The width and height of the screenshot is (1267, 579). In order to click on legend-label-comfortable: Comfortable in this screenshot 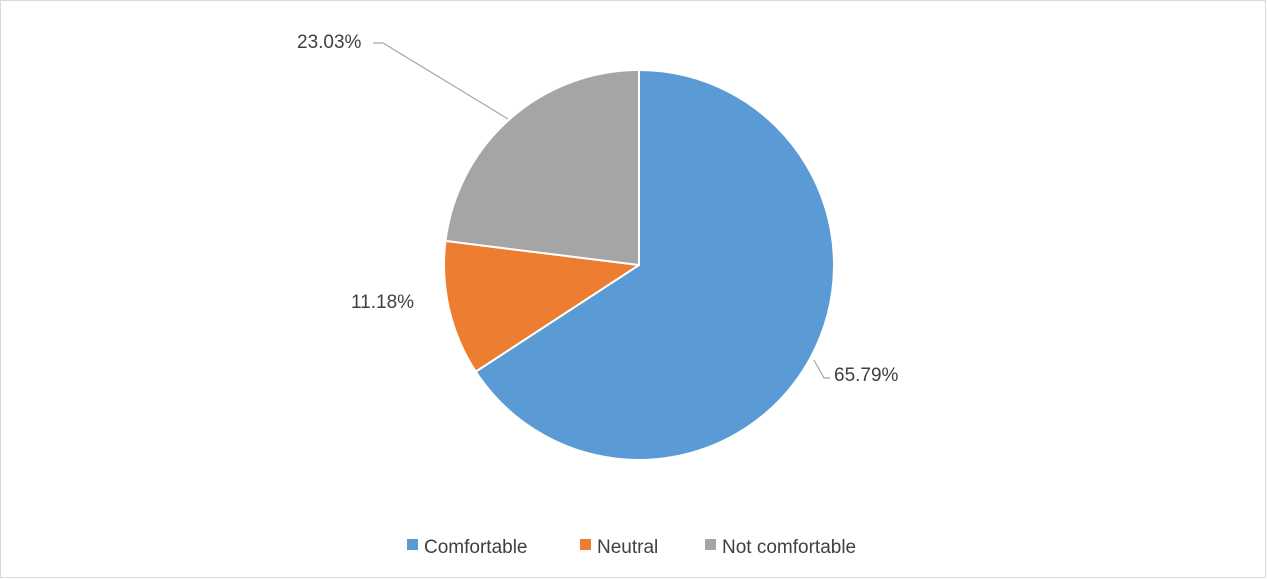, I will do `click(476, 547)`.